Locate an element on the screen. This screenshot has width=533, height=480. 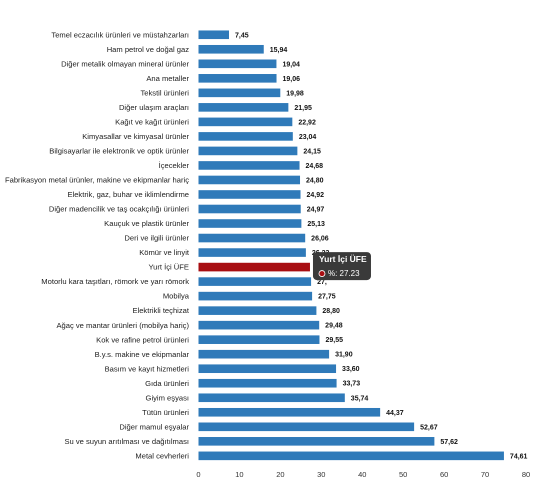
value-label: 24,15 is located at coordinates (312, 151).